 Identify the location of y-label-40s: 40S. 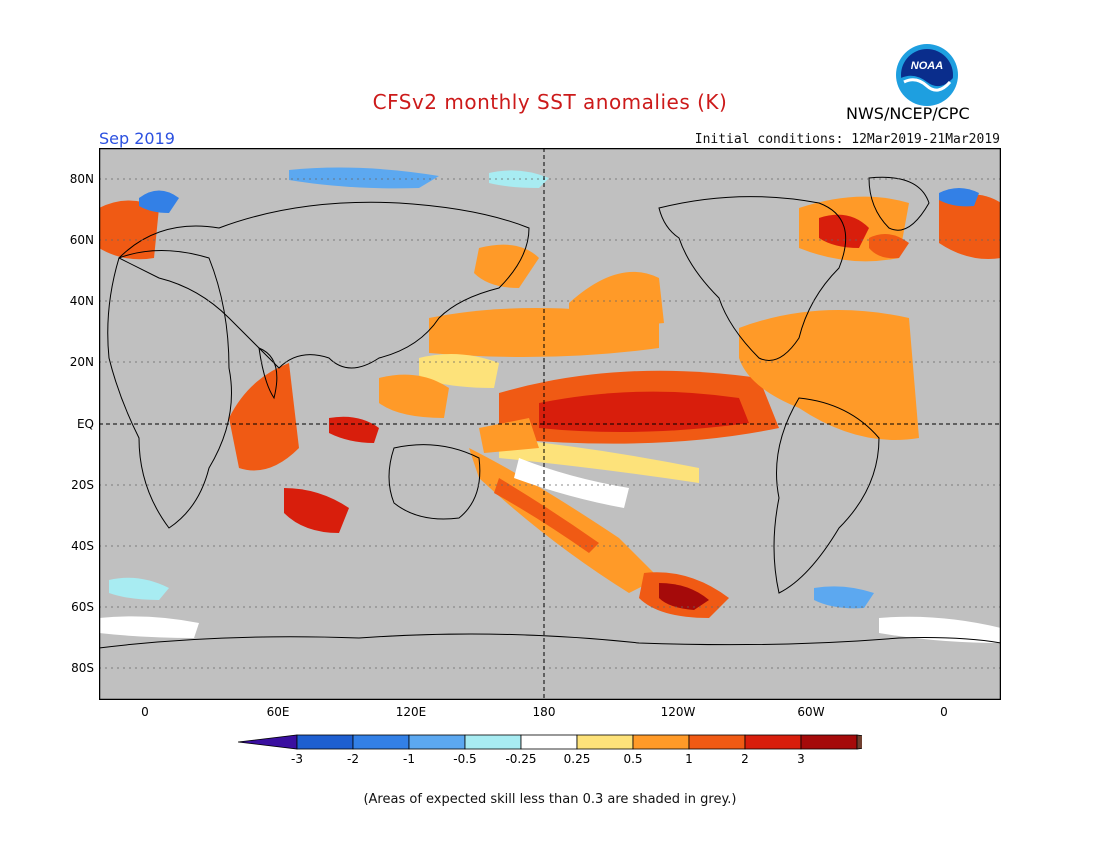
(82, 546).